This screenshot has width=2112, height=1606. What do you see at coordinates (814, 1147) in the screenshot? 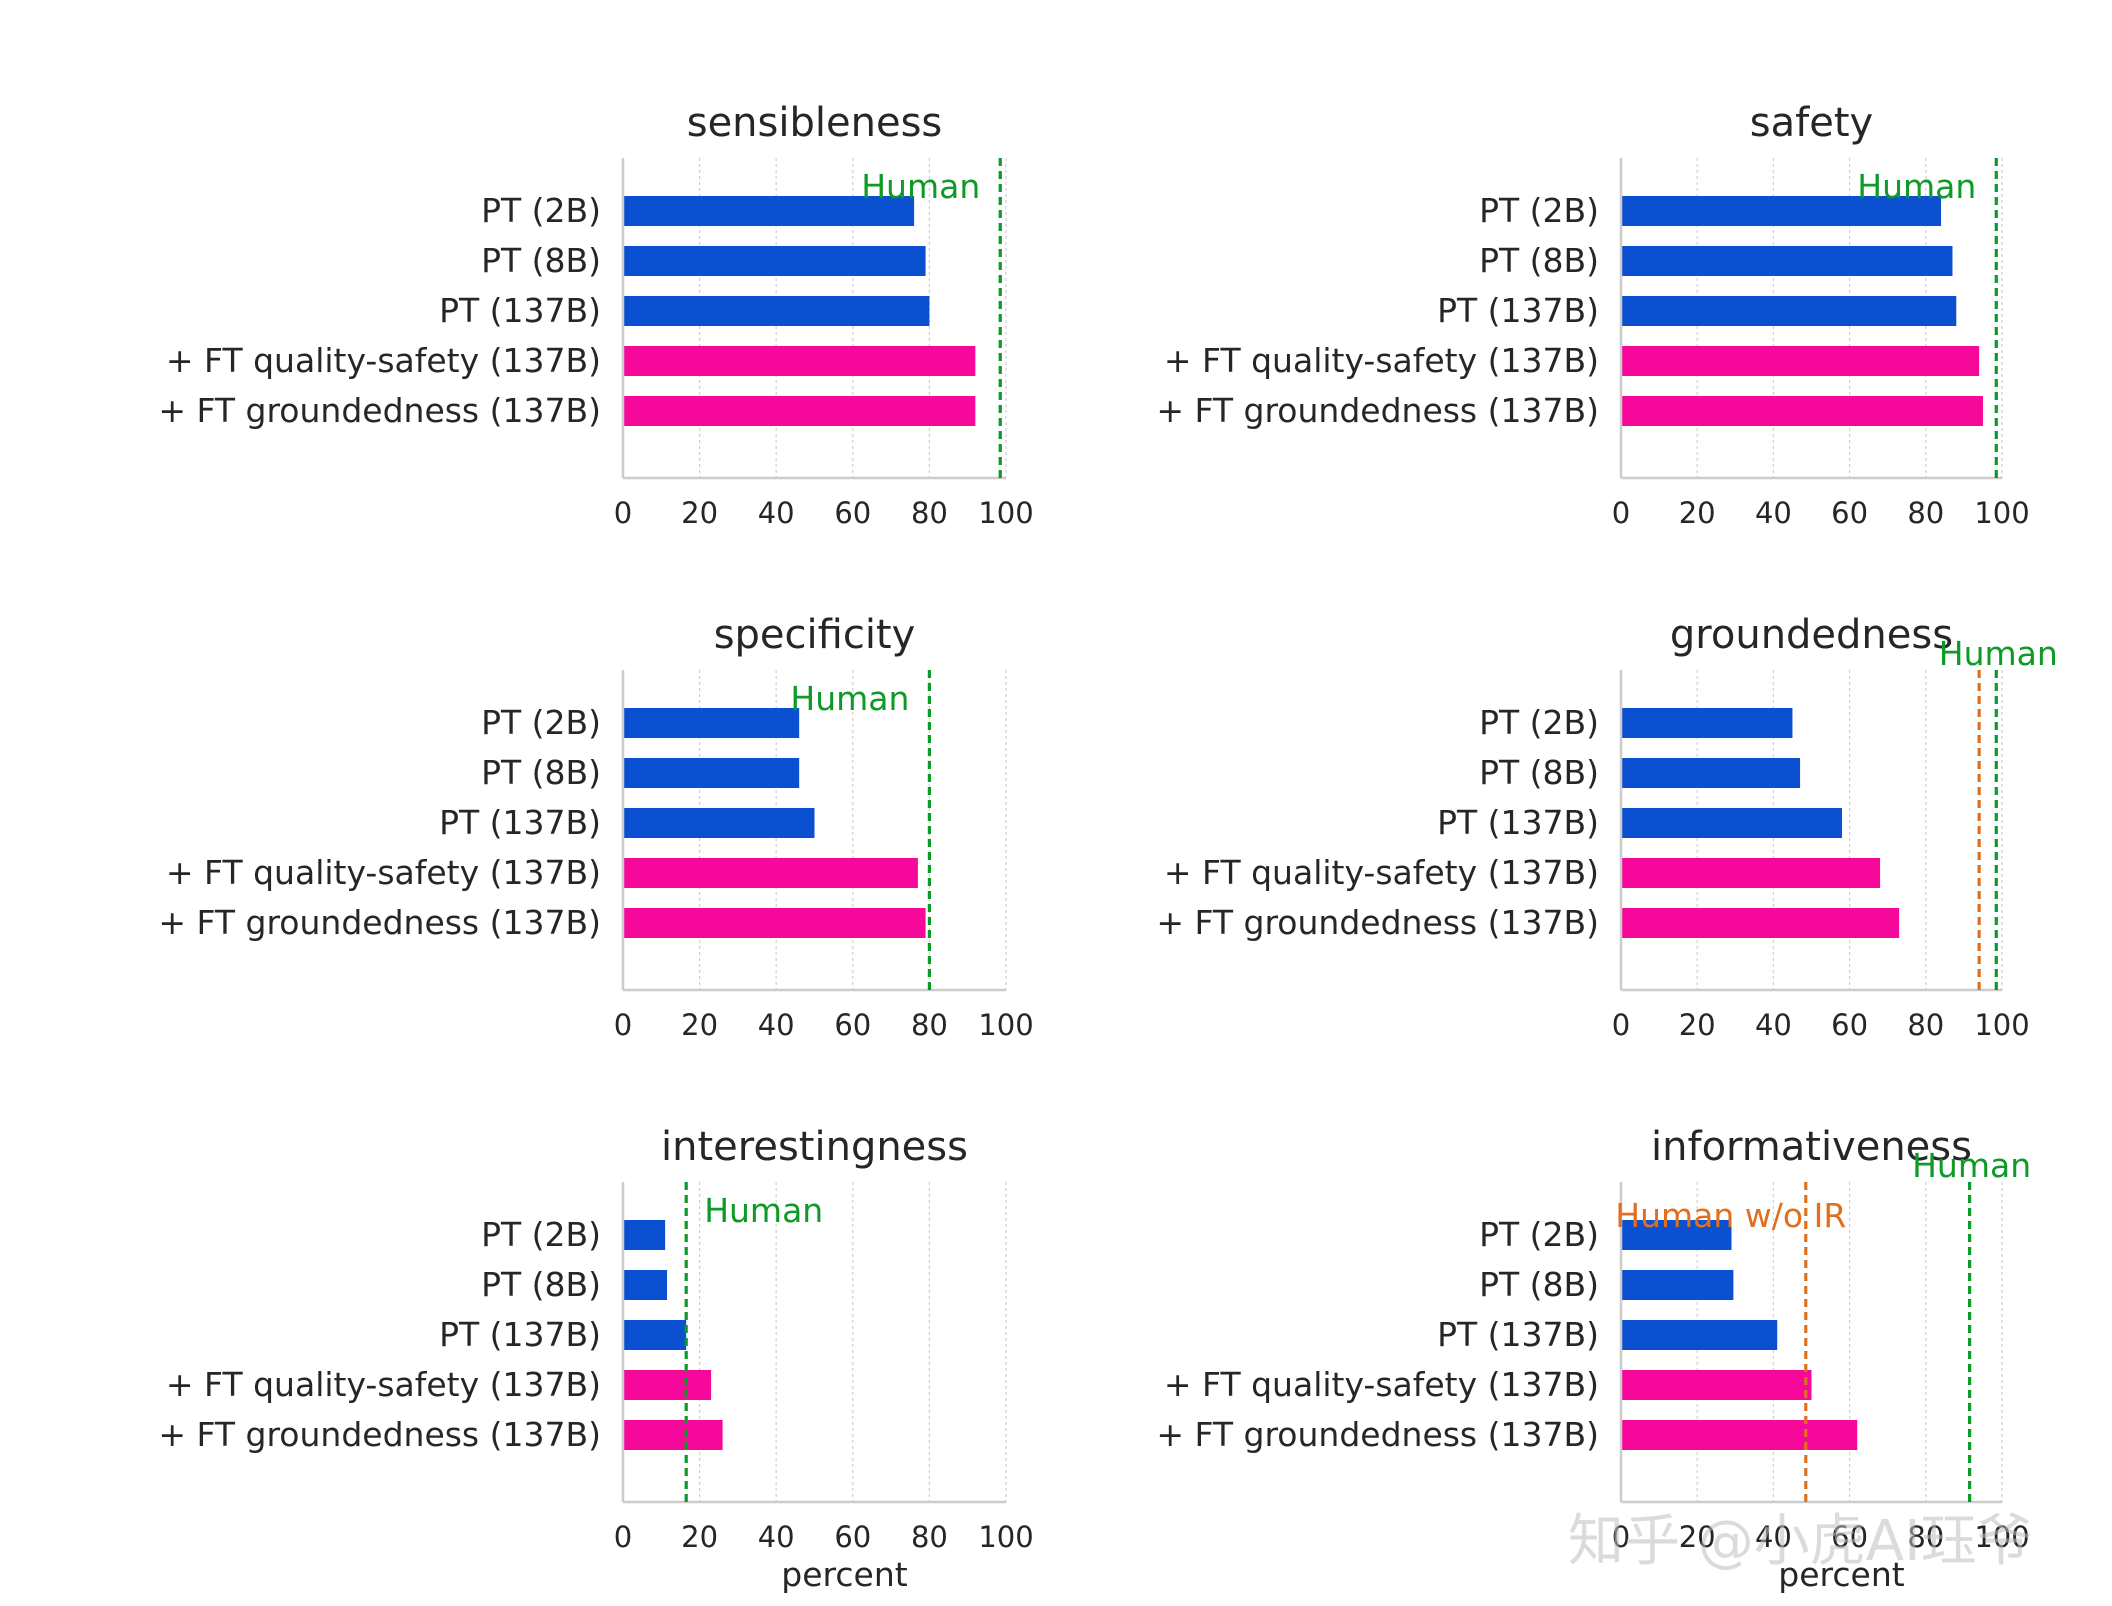
I see `panel-title: interestingness` at bounding box center [814, 1147].